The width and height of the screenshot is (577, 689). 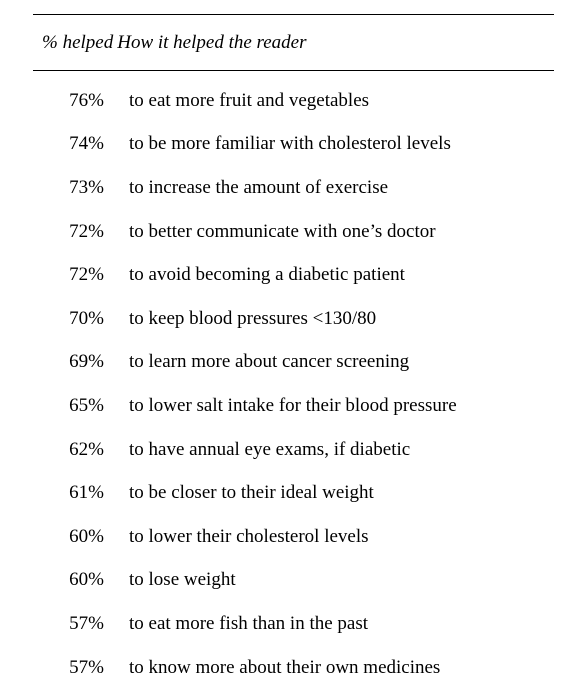 I want to click on description-cell: to lose weight, so click(x=182, y=580).